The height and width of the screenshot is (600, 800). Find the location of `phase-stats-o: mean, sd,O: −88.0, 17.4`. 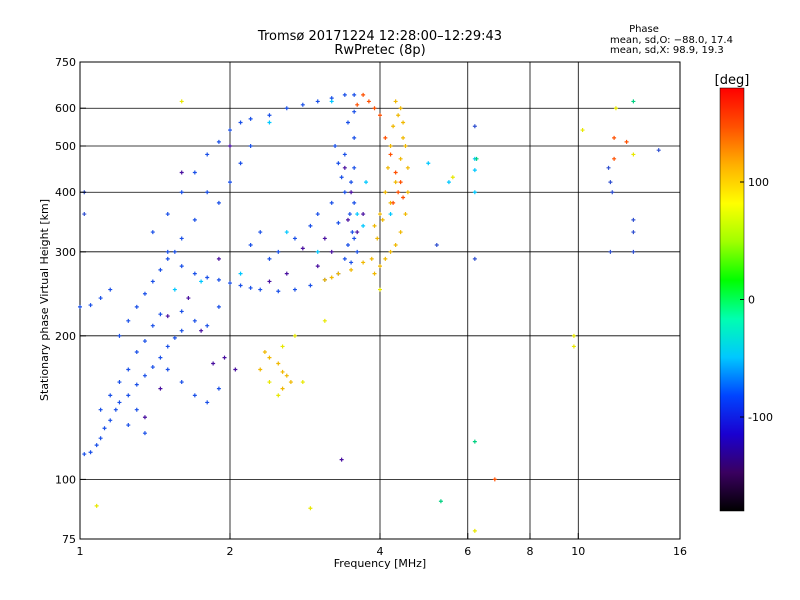

phase-stats-o: mean, sd,O: −88.0, 17.4 is located at coordinates (671, 40).